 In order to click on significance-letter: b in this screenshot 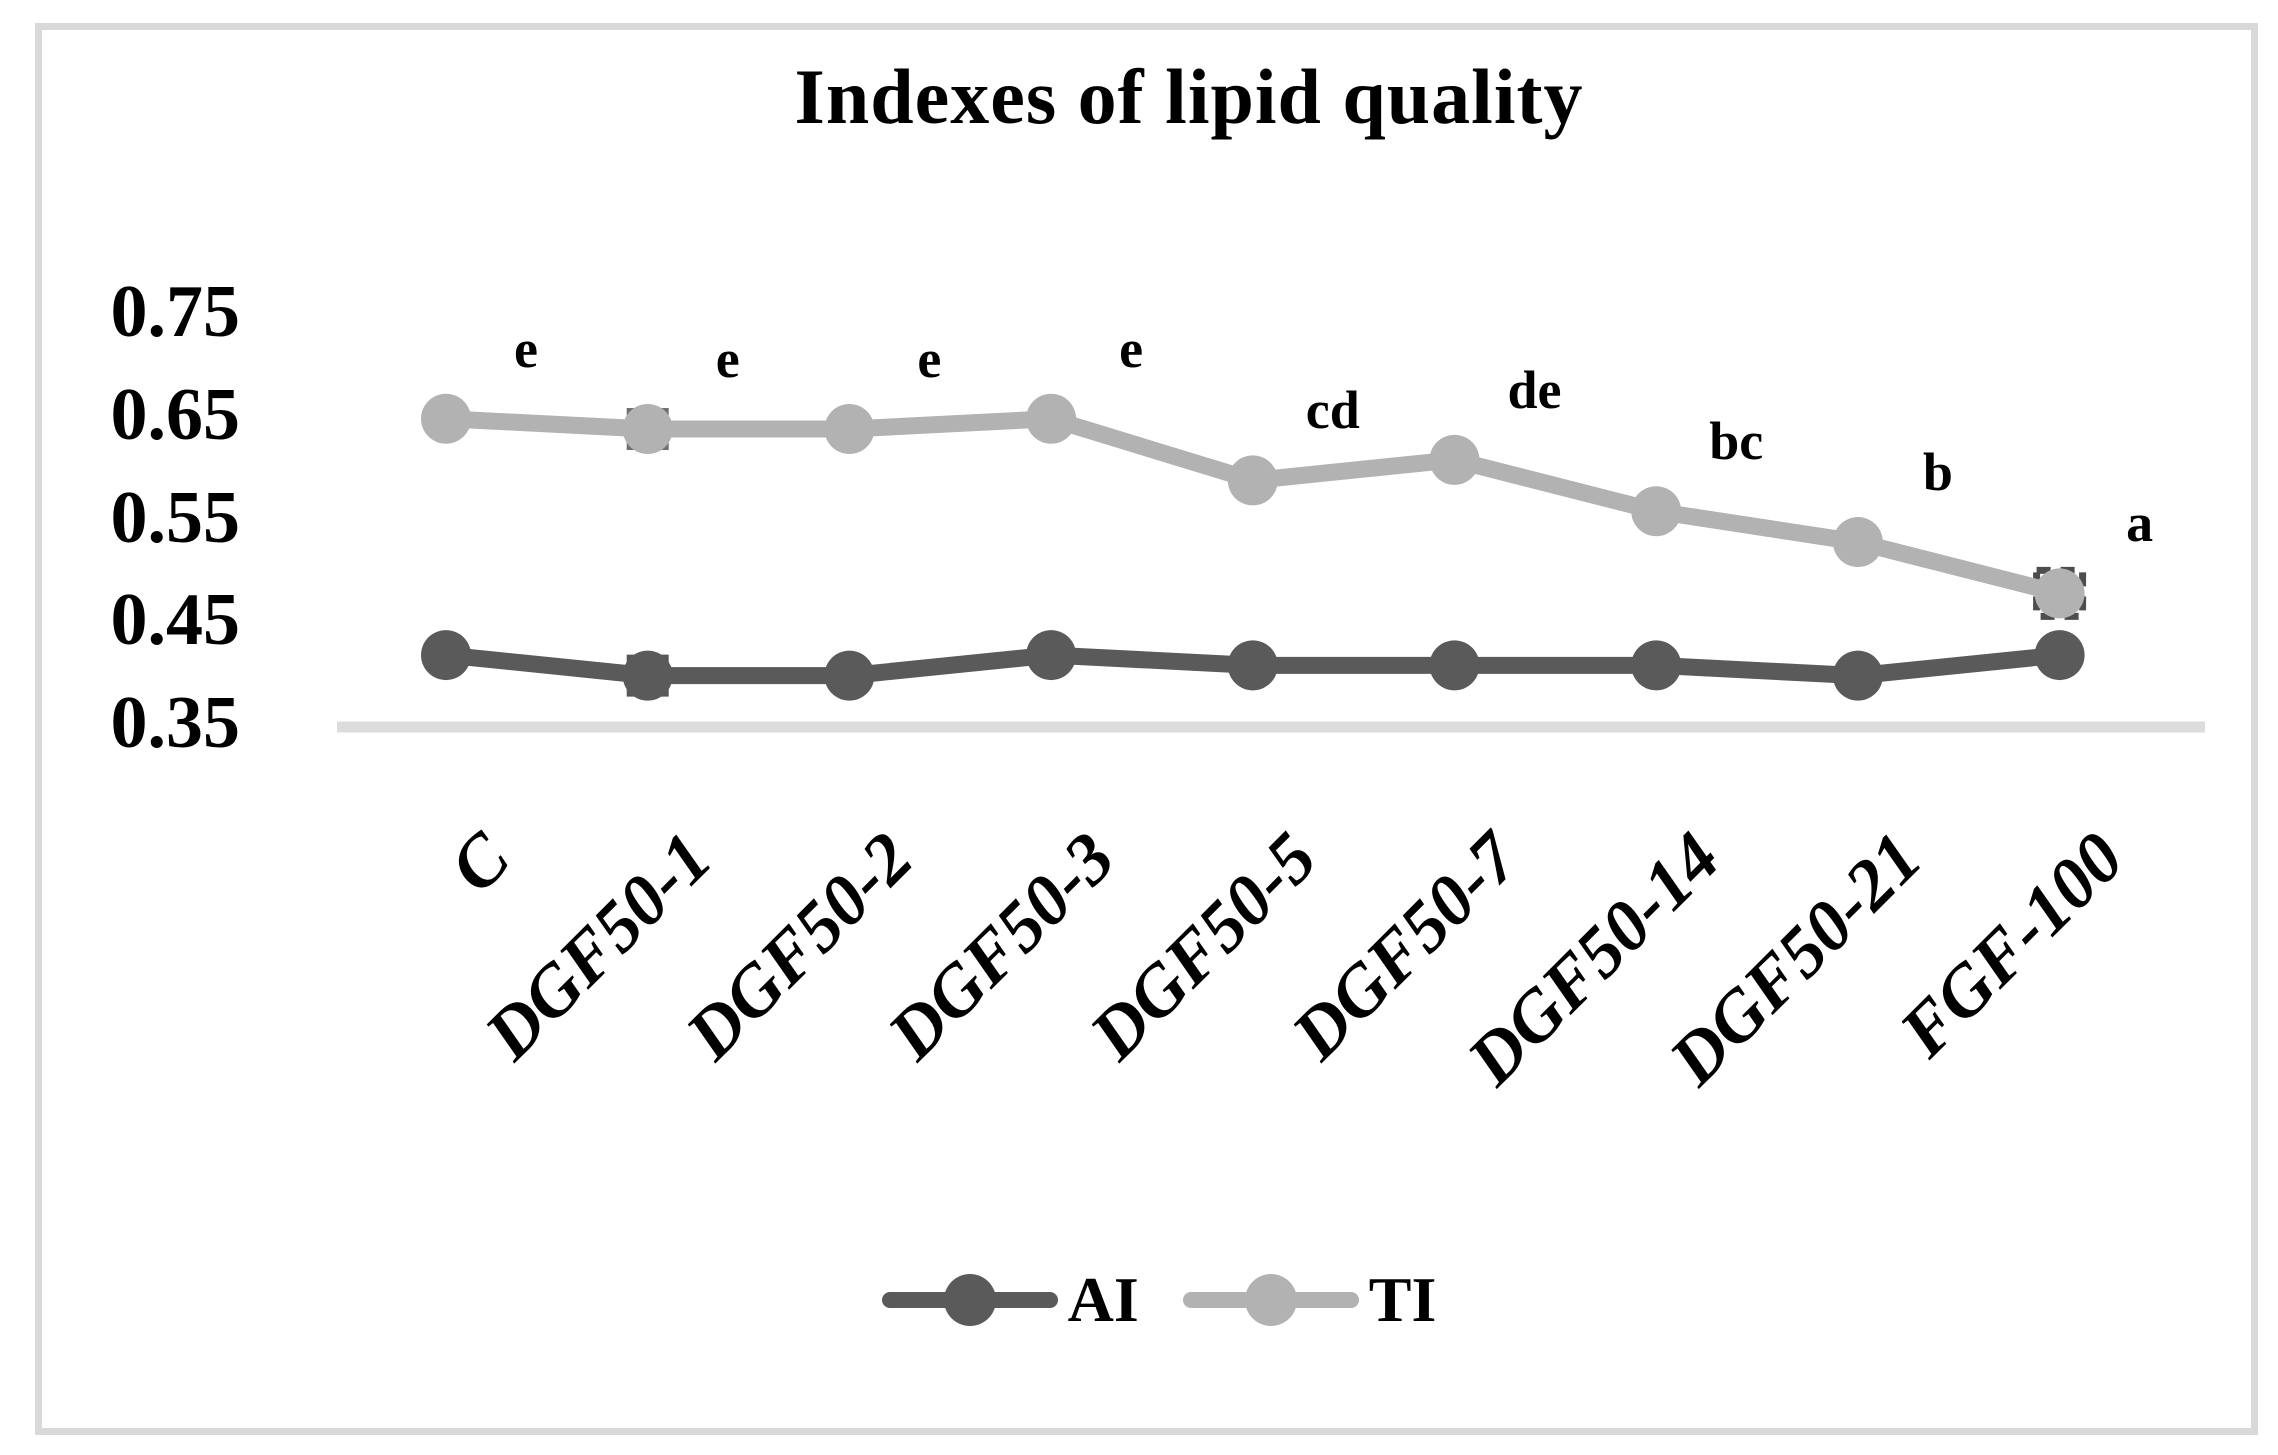, I will do `click(1937, 472)`.